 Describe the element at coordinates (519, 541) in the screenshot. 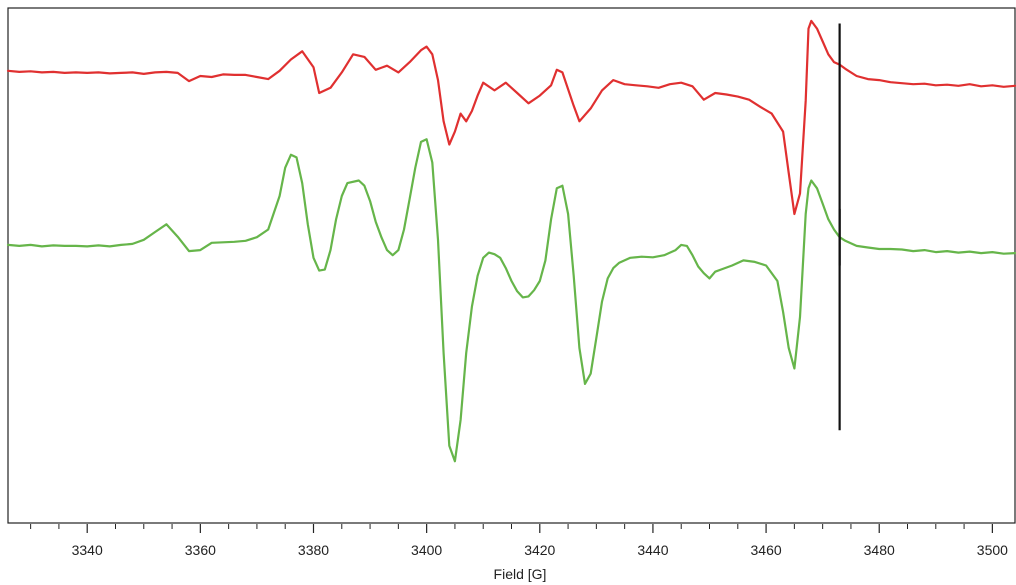

I see `x-axis: 3340 3360 3380 3400 3420 3440 3460 3480 3500` at that location.